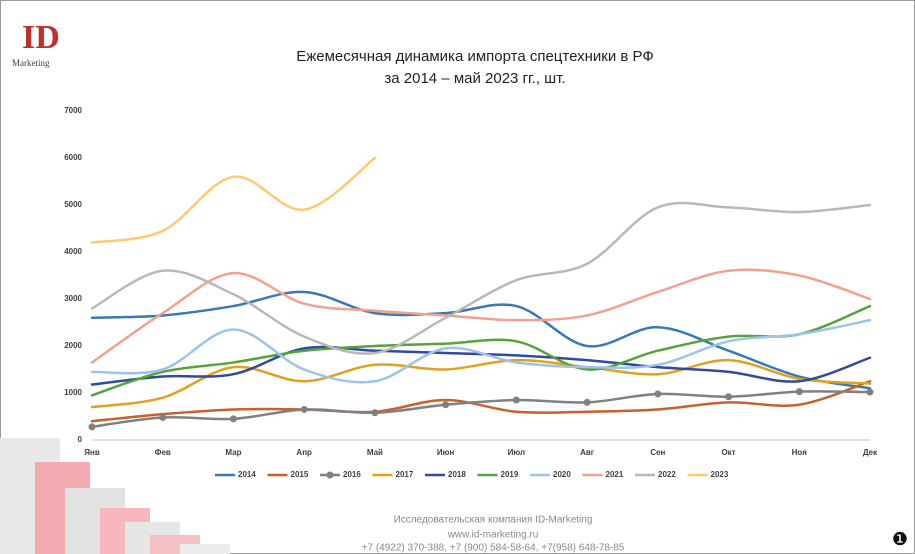  What do you see at coordinates (375, 452) in the screenshot?
I see `x-tick-label: Май` at bounding box center [375, 452].